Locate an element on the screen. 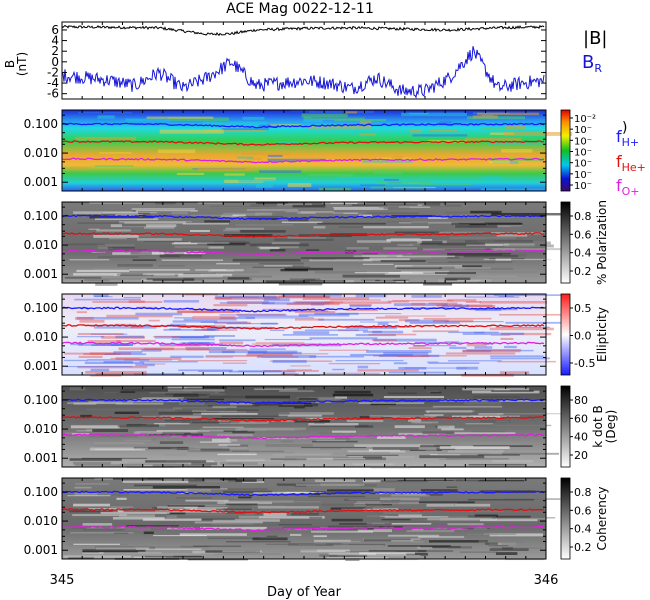 This screenshot has width=650, height=600. series-f-h-line is located at coordinates (303, 217).